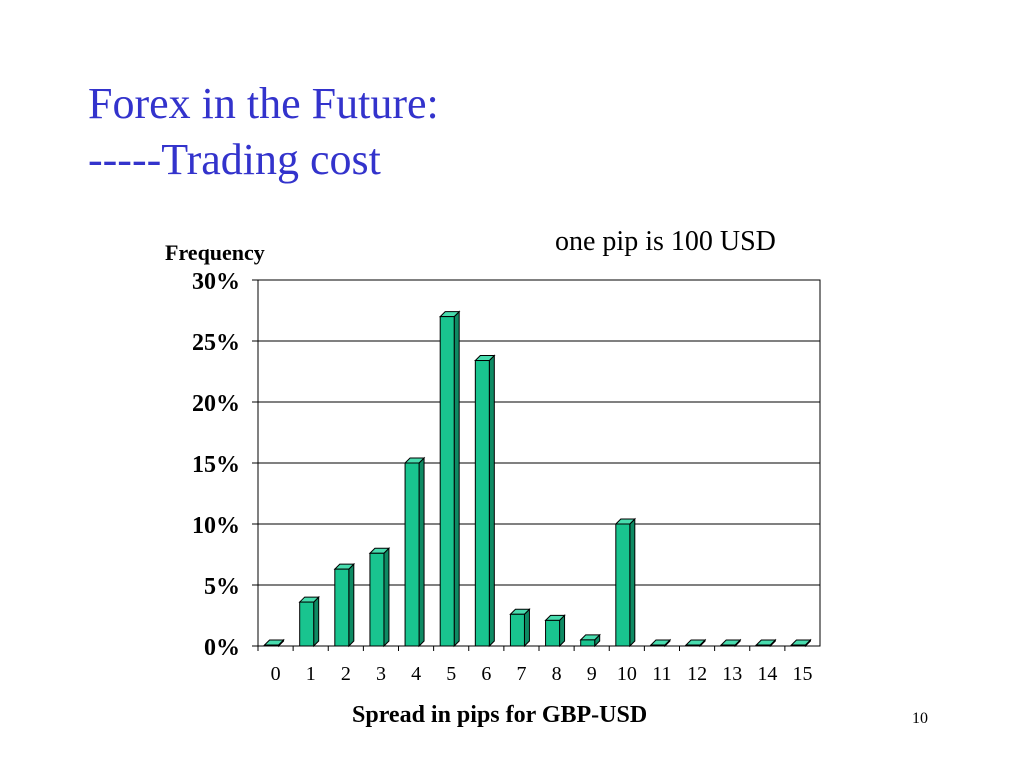  Describe the element at coordinates (627, 674) in the screenshot. I see `x-tick-label: 10` at that location.